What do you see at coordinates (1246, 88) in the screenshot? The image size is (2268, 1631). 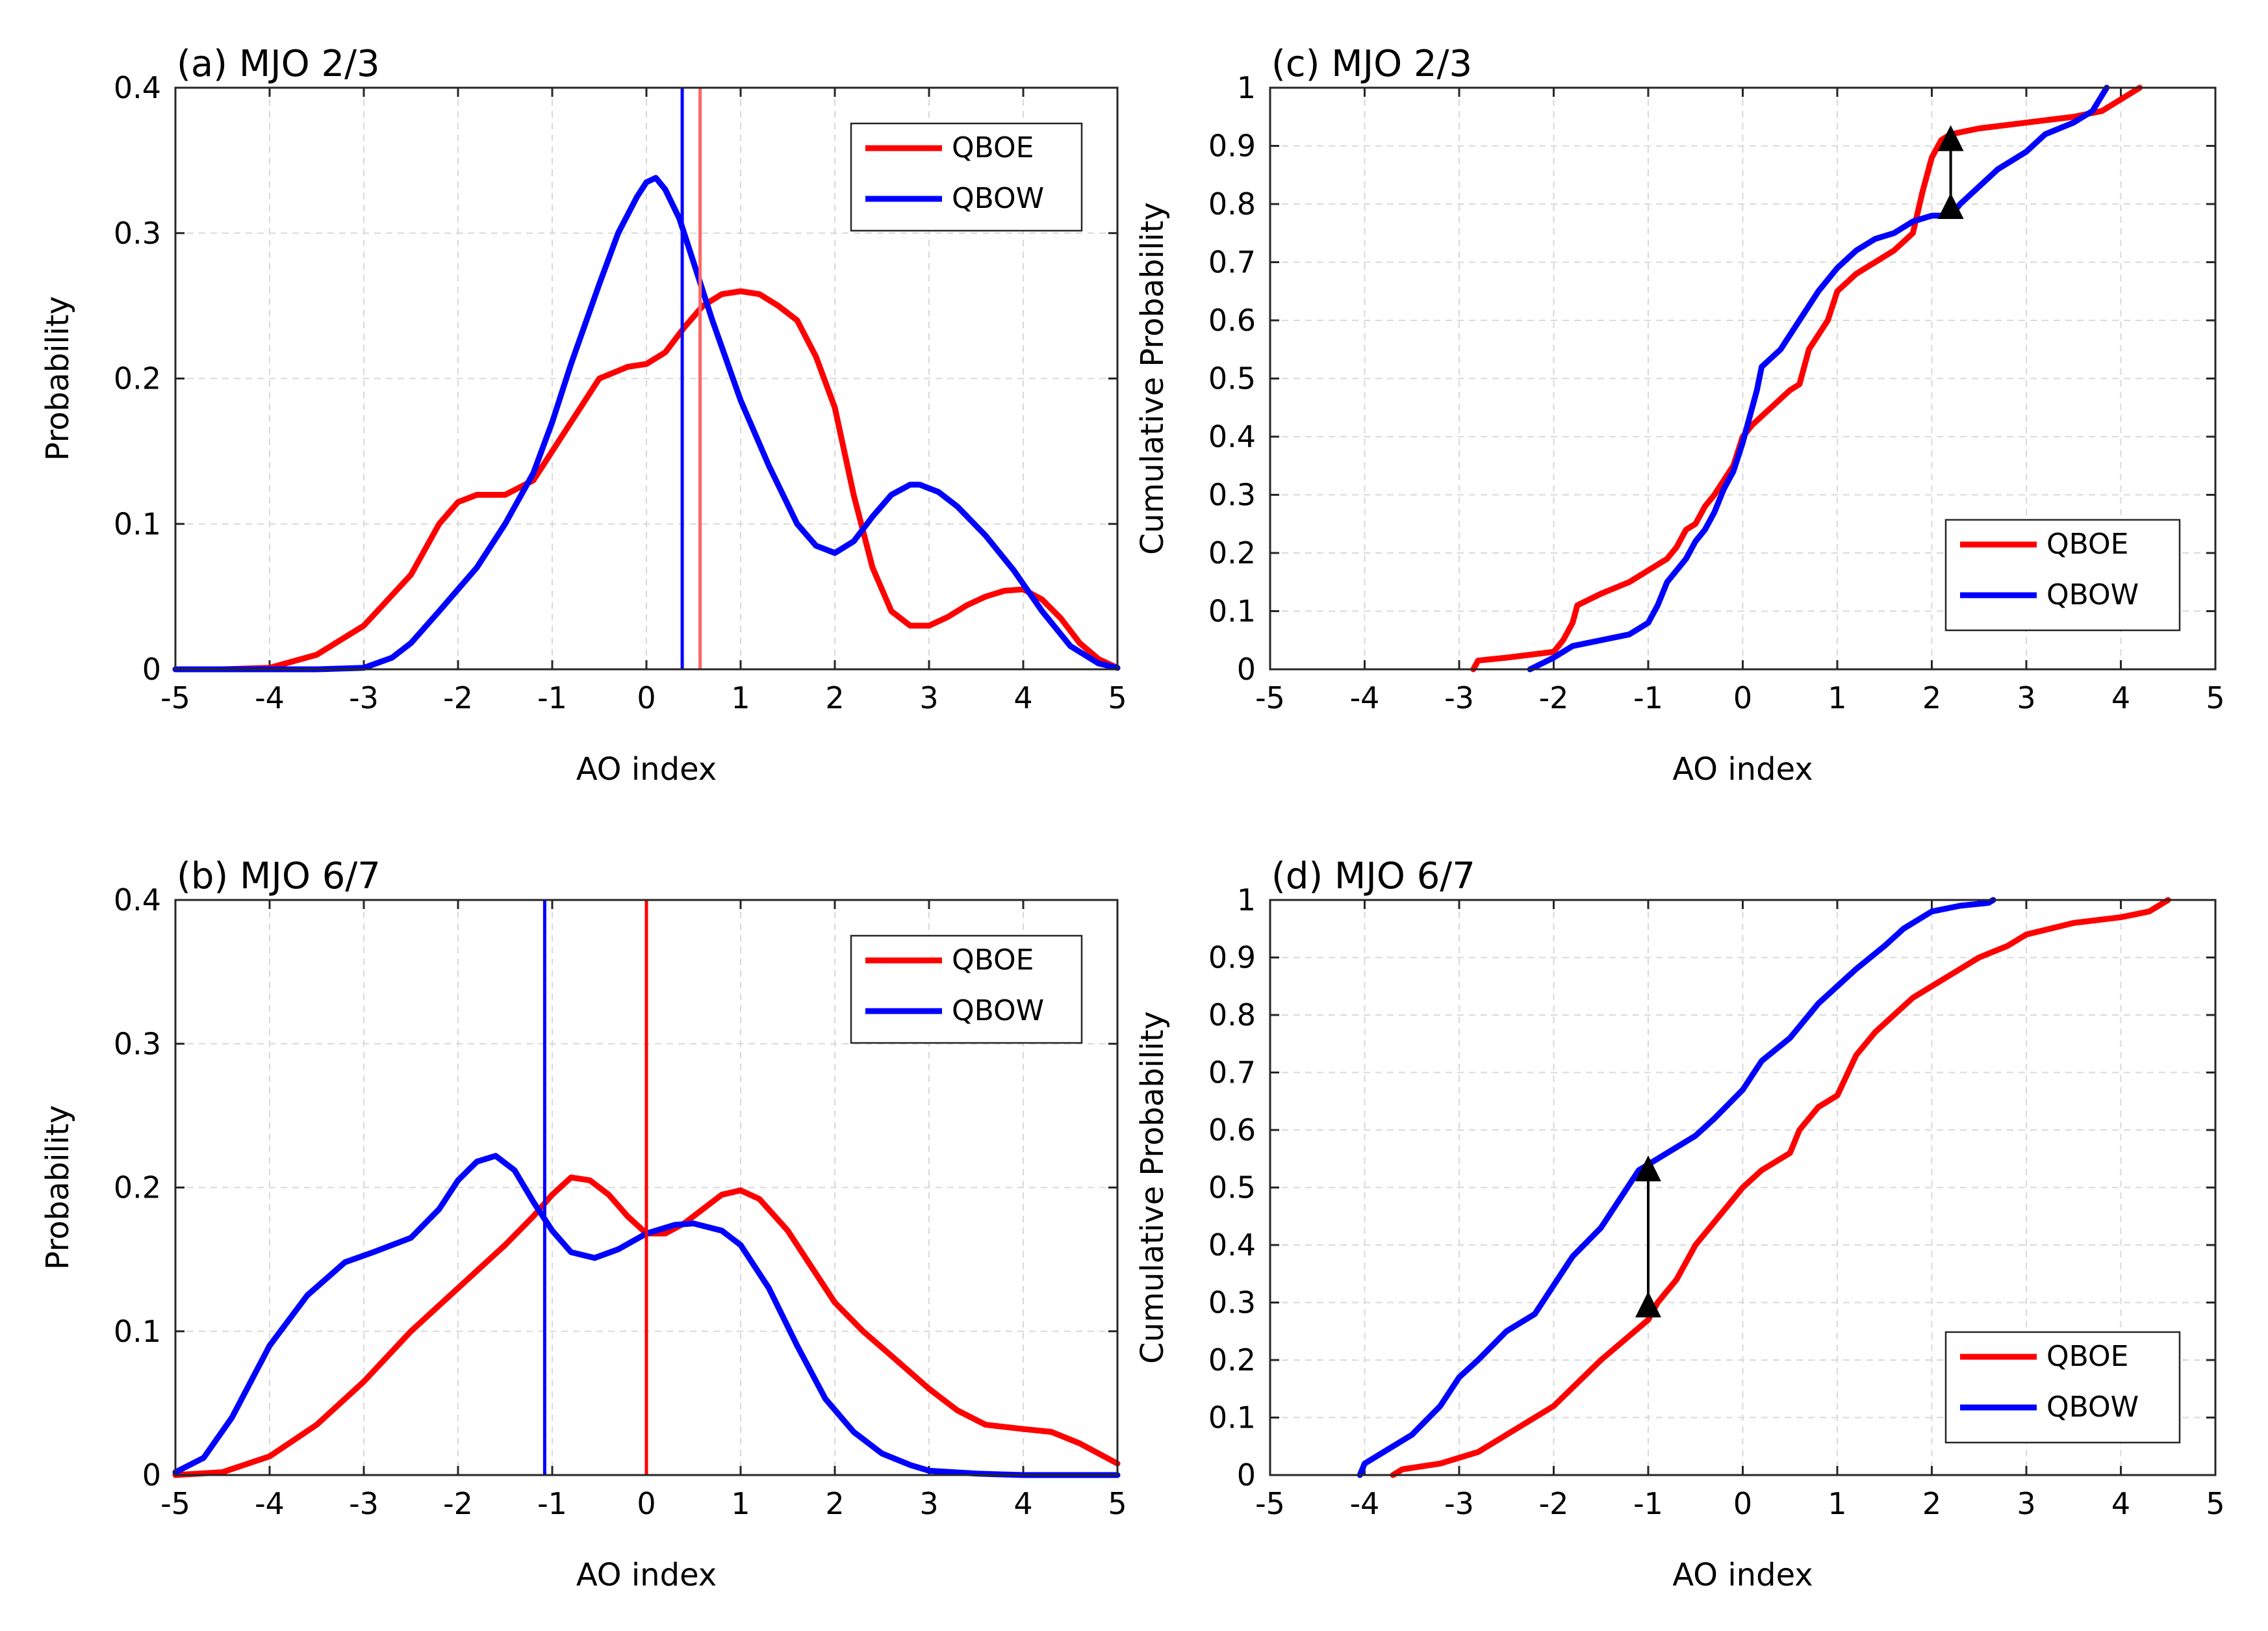 I see `y-tick-label: 1` at bounding box center [1246, 88].